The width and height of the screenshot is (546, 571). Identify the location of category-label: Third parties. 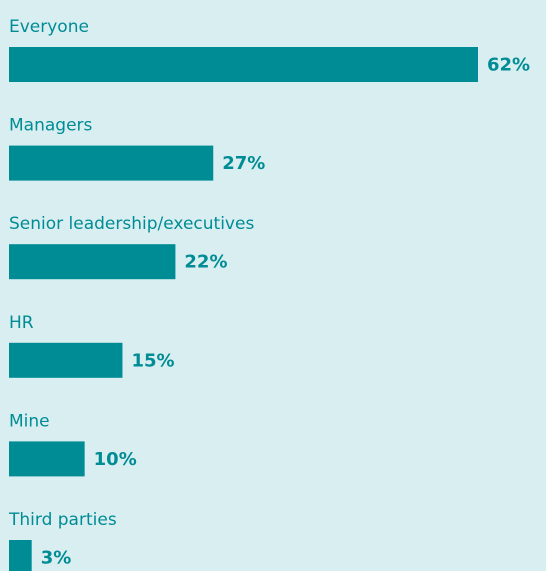
(62, 520).